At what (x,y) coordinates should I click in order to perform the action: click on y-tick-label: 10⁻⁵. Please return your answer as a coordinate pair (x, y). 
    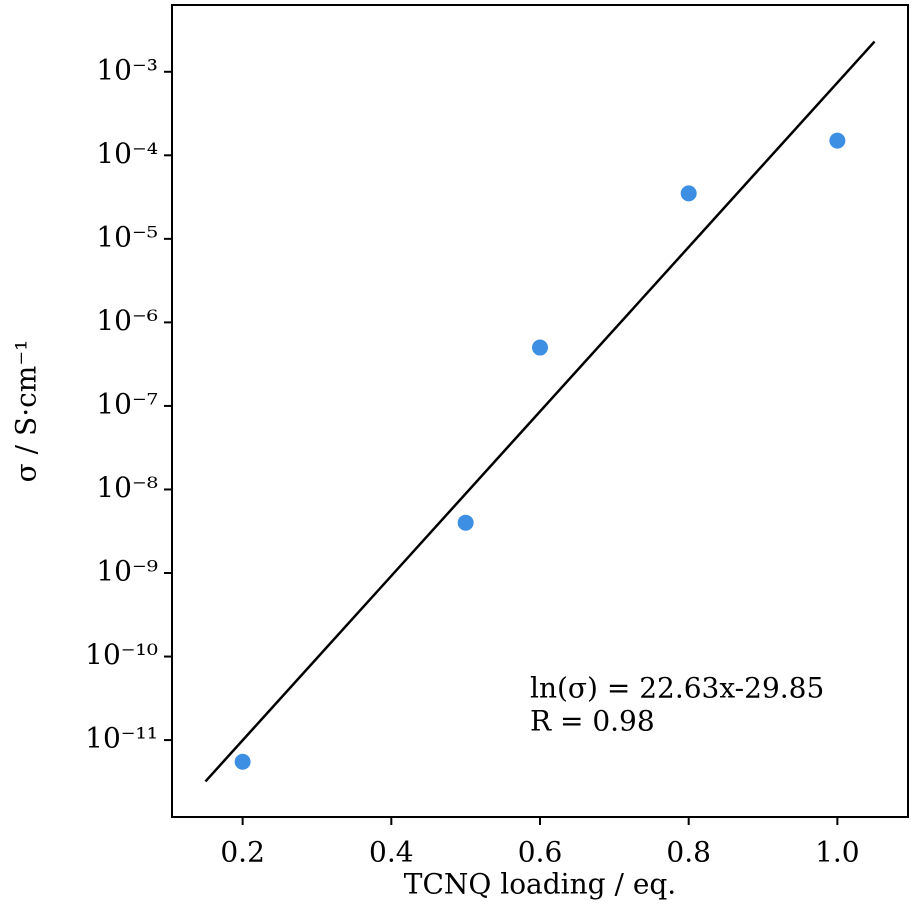
    Looking at the image, I should click on (127, 236).